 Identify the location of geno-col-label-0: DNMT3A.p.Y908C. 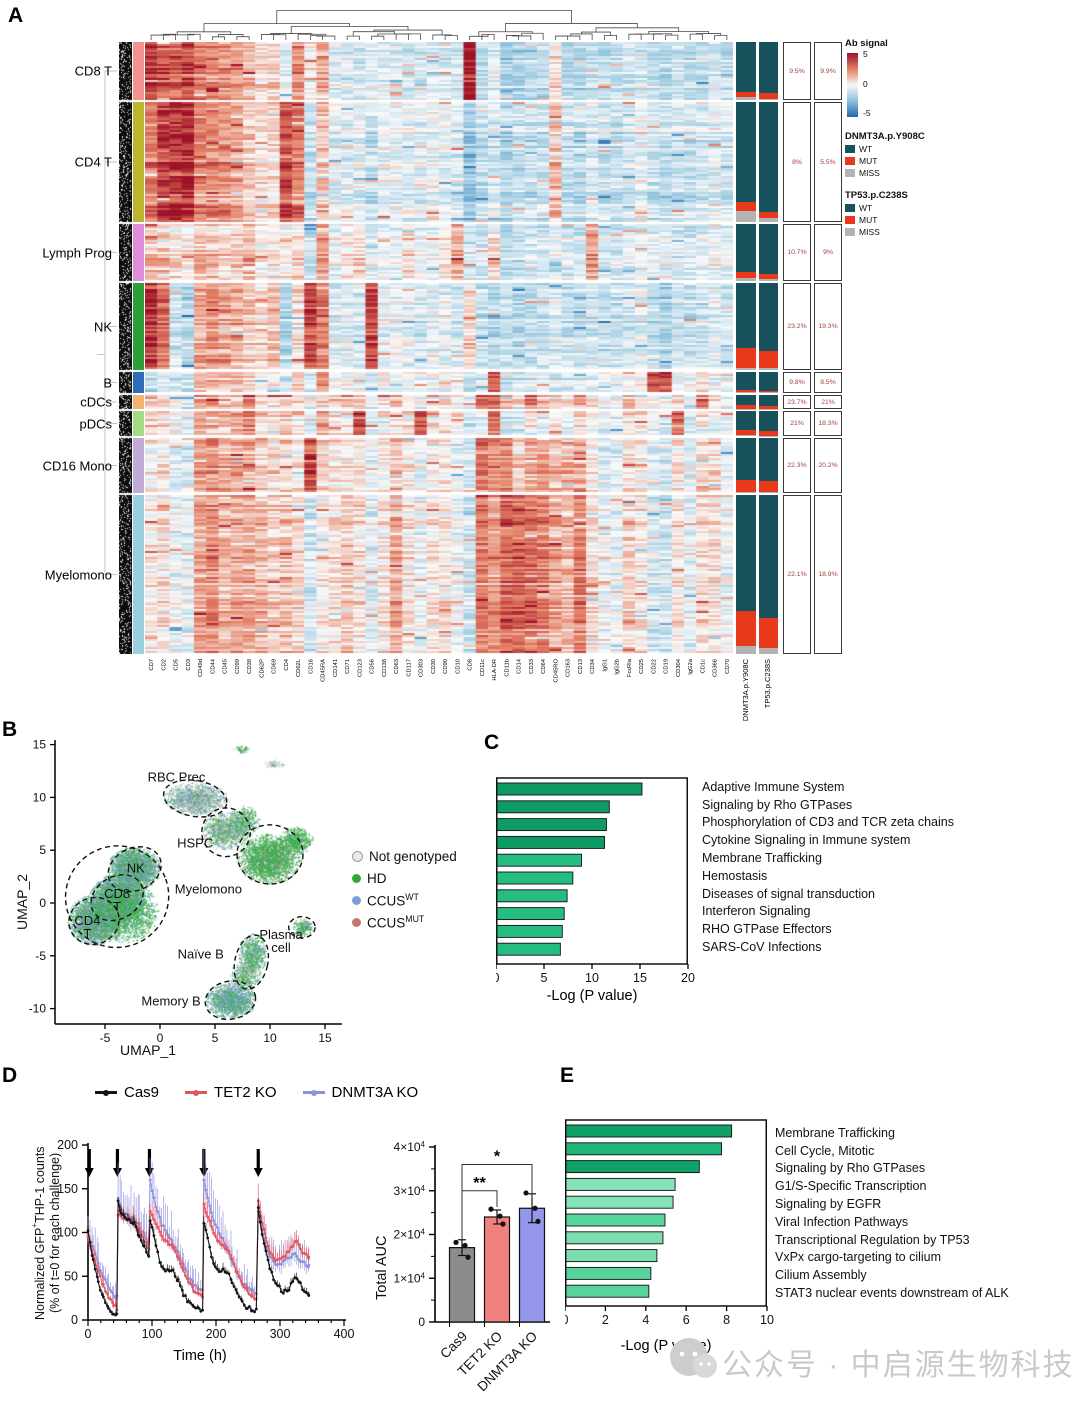
(745, 689).